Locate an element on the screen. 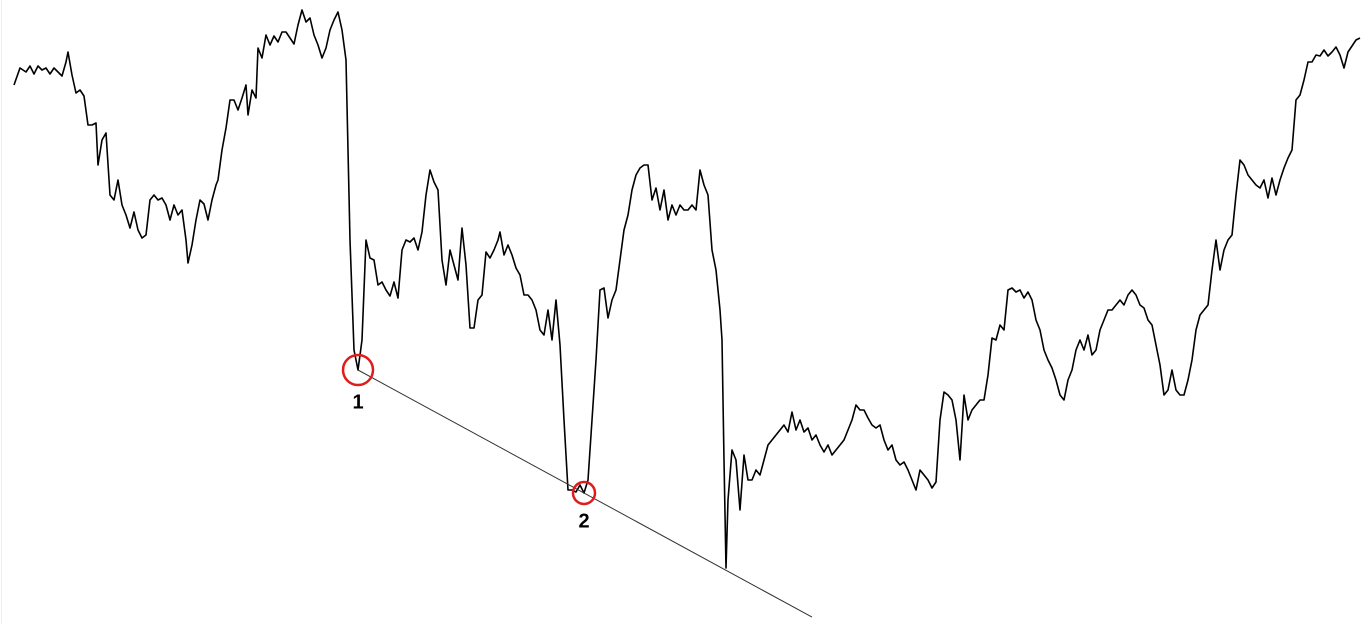  point-label: 2 is located at coordinates (583, 521).